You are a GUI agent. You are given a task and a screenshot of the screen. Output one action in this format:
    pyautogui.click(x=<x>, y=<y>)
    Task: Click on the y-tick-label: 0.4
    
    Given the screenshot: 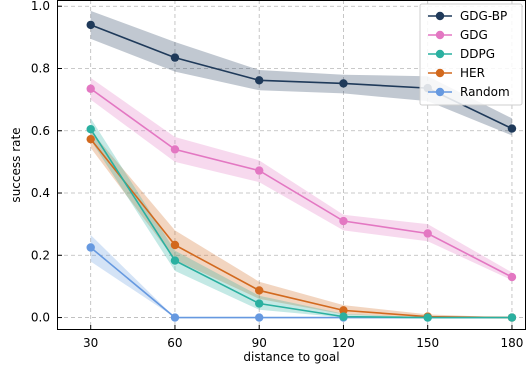 What is the action you would take?
    pyautogui.click(x=40, y=193)
    